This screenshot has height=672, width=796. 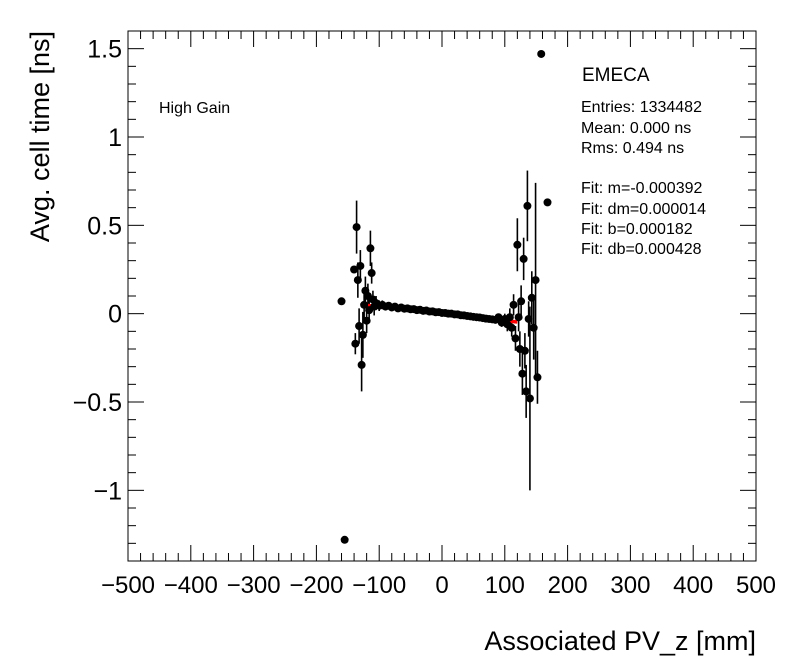 I want to click on x-tick-label: −300, so click(x=254, y=585).